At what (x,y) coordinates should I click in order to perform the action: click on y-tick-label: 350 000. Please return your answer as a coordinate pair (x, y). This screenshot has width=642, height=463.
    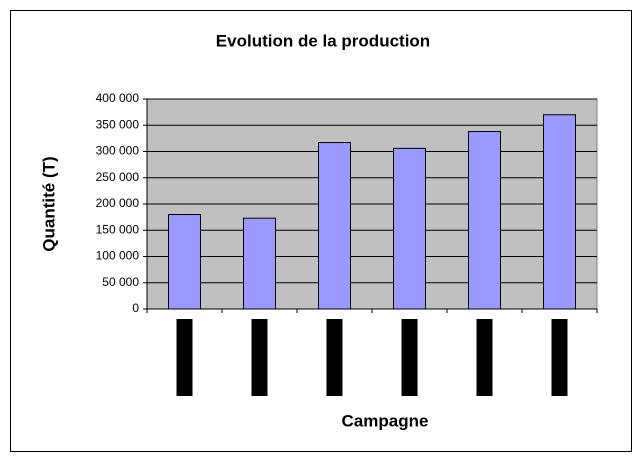
    Looking at the image, I should click on (118, 124).